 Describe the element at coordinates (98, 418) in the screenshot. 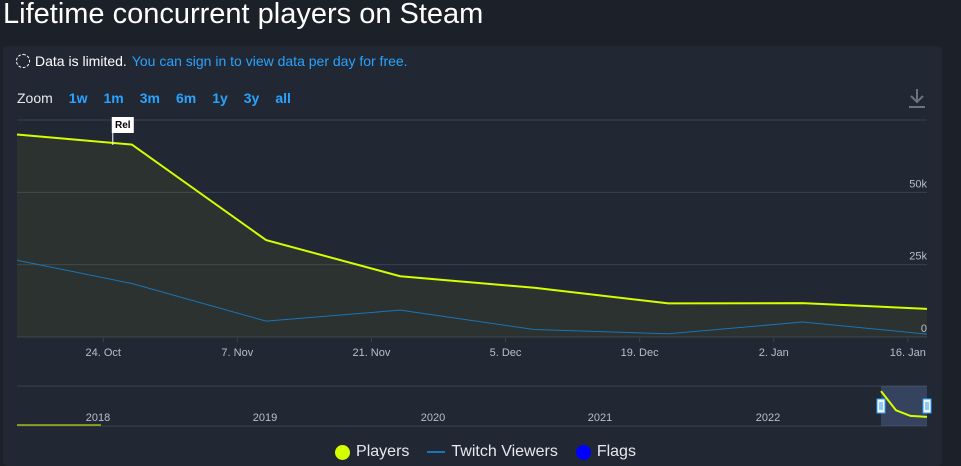

I see `navigator-year-label: 2018` at that location.